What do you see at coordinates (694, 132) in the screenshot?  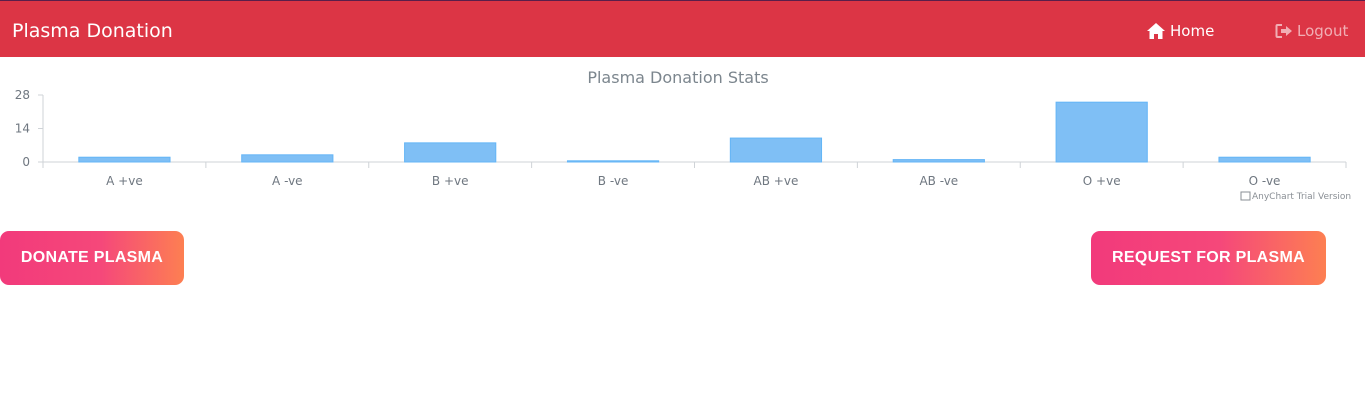 I see `bars` at bounding box center [694, 132].